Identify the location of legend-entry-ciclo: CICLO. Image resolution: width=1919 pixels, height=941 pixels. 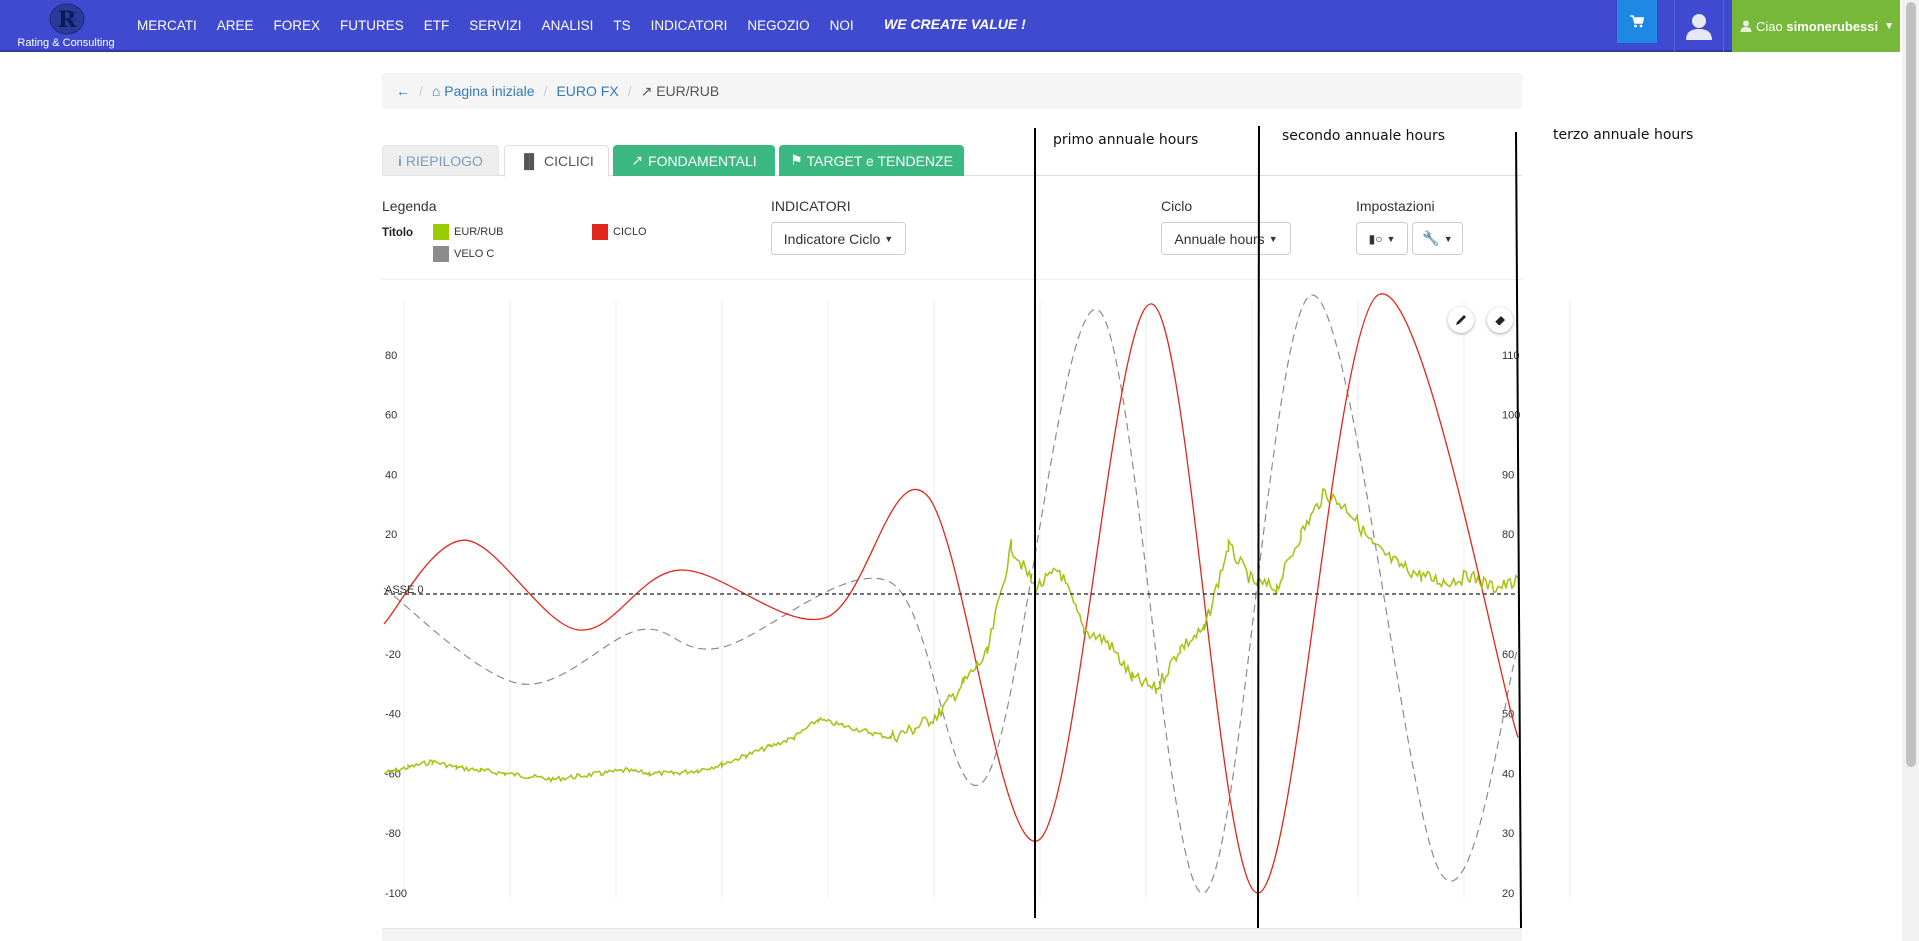
(619, 232).